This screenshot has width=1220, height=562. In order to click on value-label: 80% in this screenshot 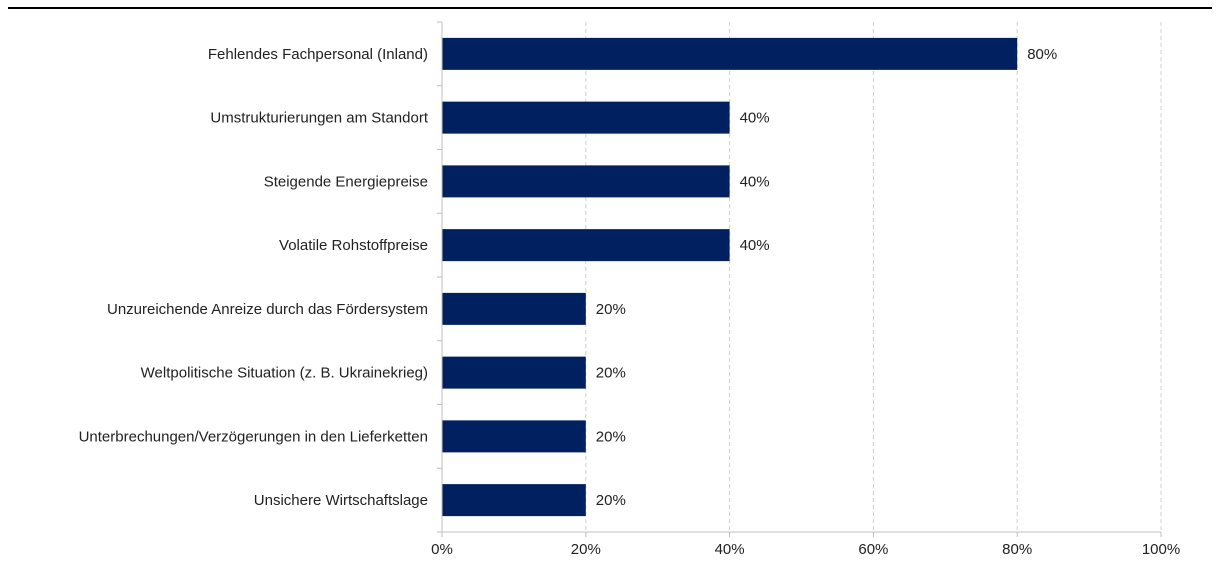, I will do `click(1042, 54)`.